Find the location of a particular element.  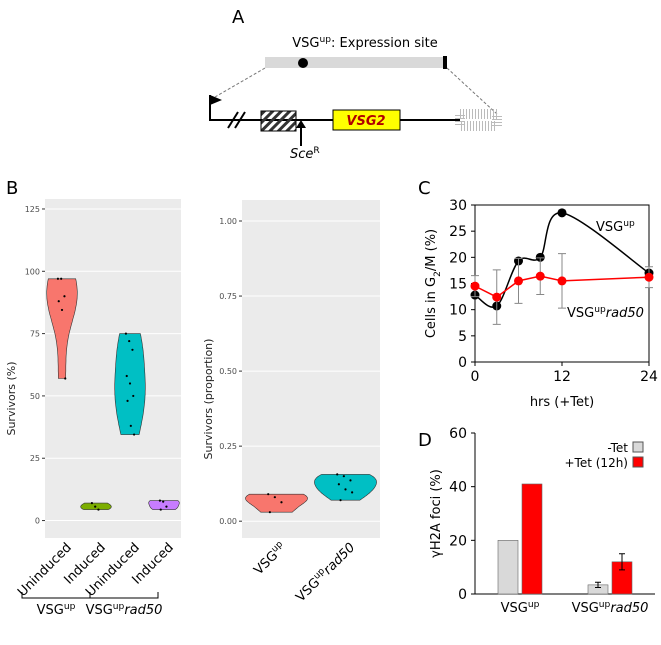

y-axis-title: Cells in G2/M (%) is located at coordinates (433, 283).